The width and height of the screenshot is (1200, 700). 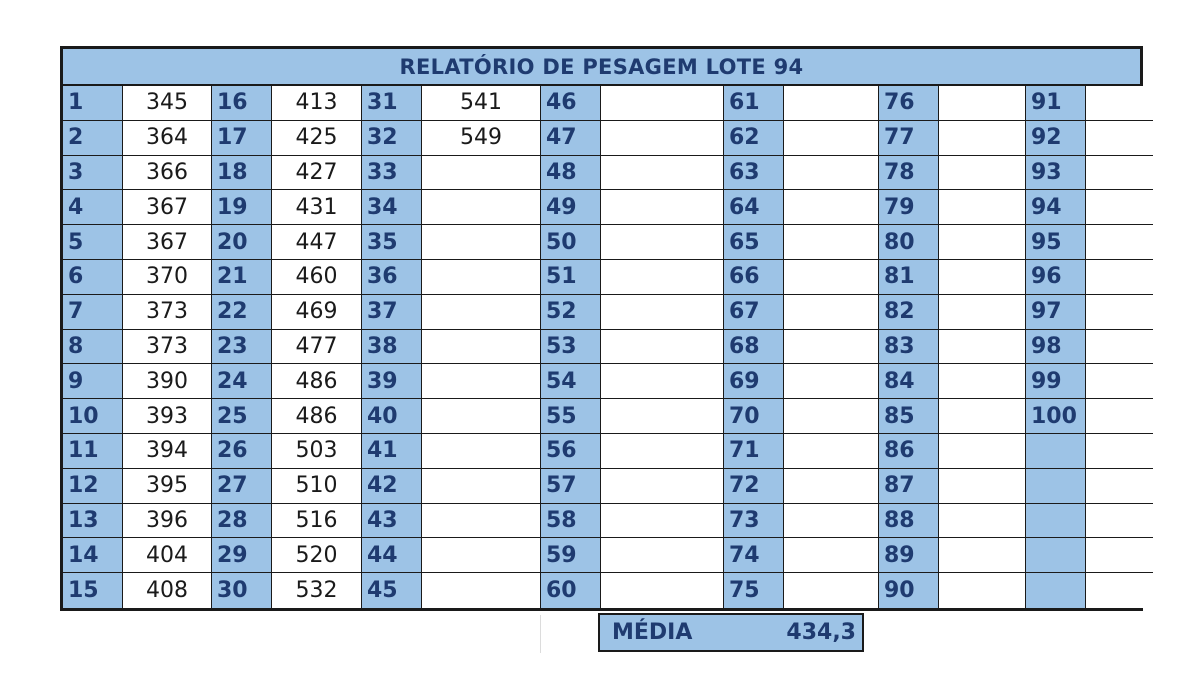 I want to click on animal-number-cell: 52, so click(x=571, y=312).